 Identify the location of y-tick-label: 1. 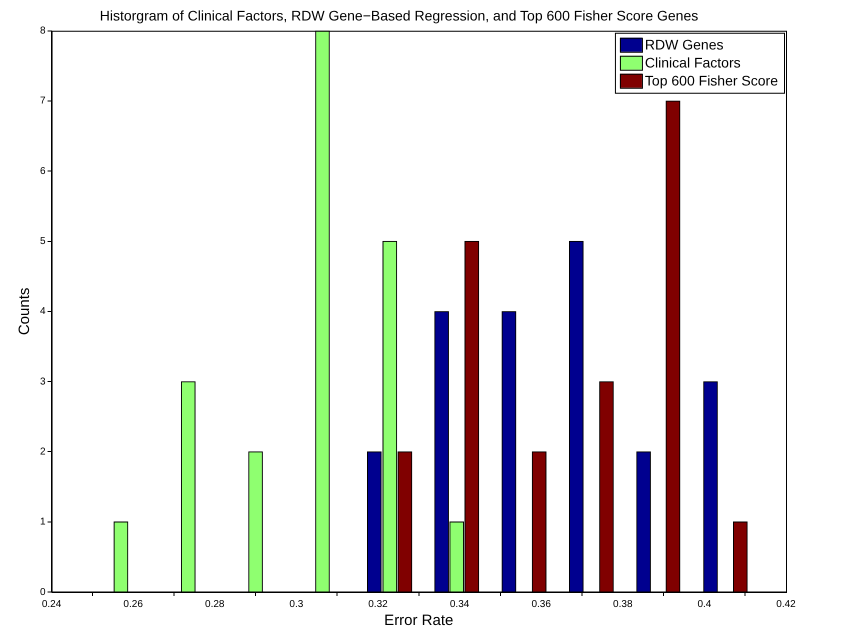
(43, 522).